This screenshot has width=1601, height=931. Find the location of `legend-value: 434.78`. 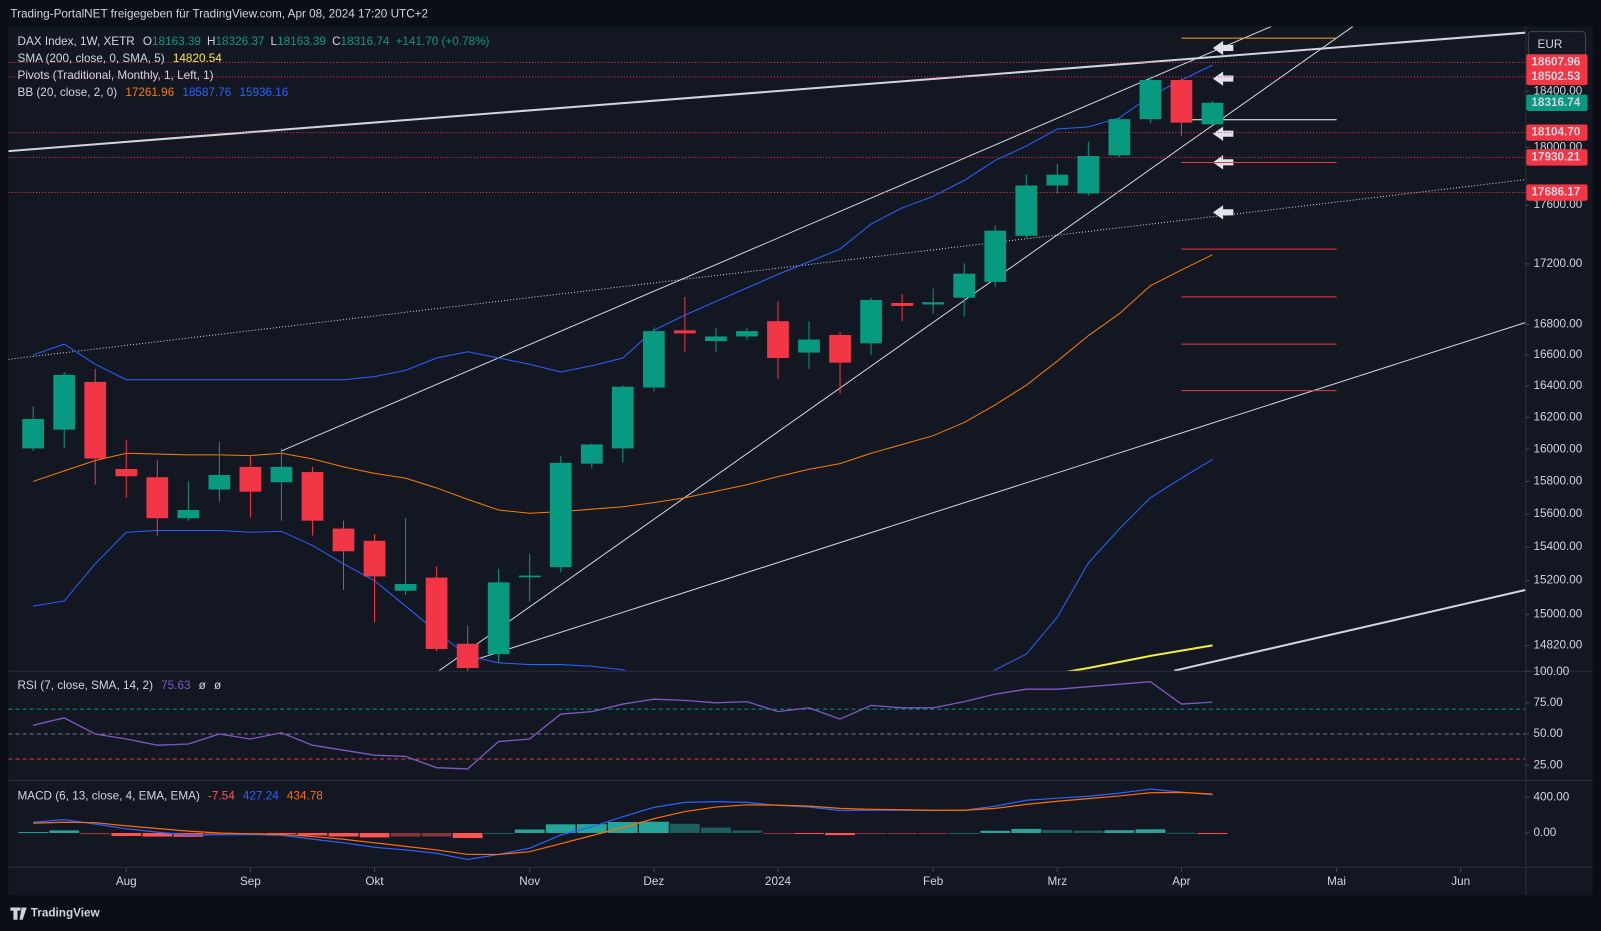

legend-value: 434.78 is located at coordinates (305, 795).